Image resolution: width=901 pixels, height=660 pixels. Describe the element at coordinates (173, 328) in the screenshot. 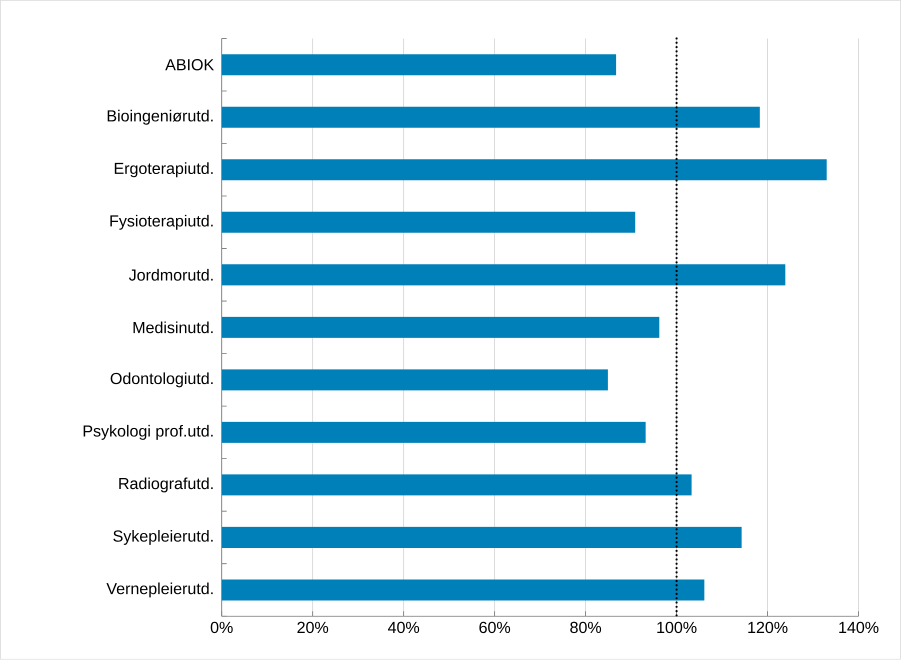

I see `y-tick-label: Medisinutd.` at that location.